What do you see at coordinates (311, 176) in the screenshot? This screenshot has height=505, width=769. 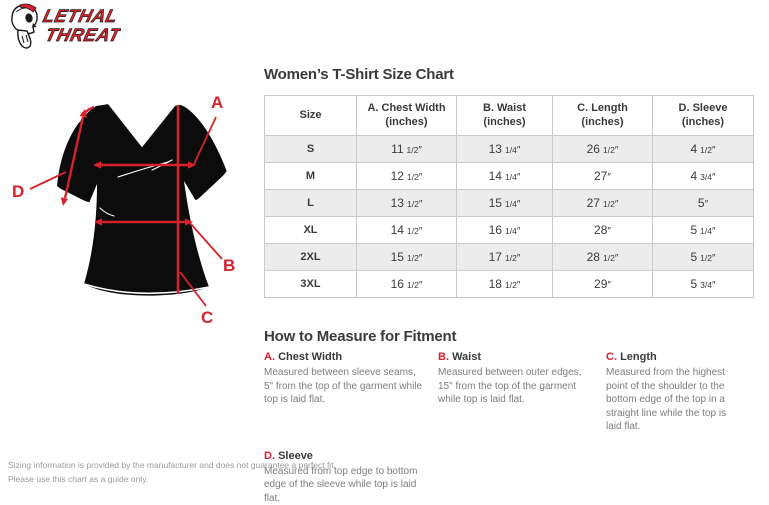 I see `size-label-cell: M` at bounding box center [311, 176].